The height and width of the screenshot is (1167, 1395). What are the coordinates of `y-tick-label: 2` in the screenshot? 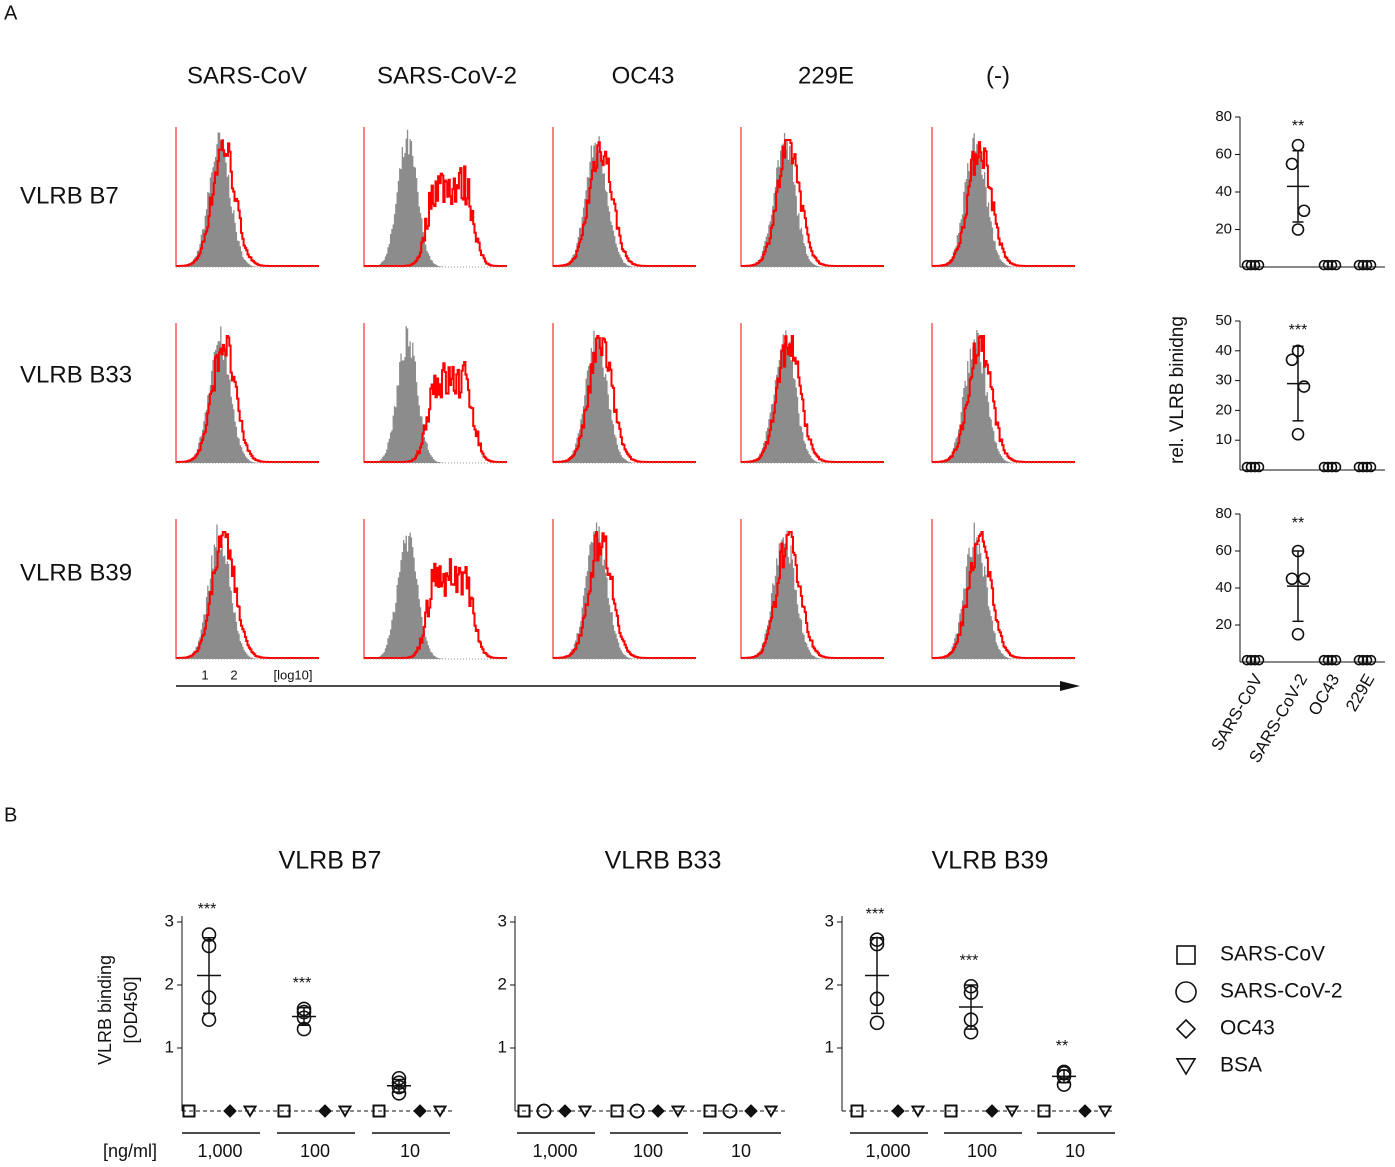 It's located at (169, 983).